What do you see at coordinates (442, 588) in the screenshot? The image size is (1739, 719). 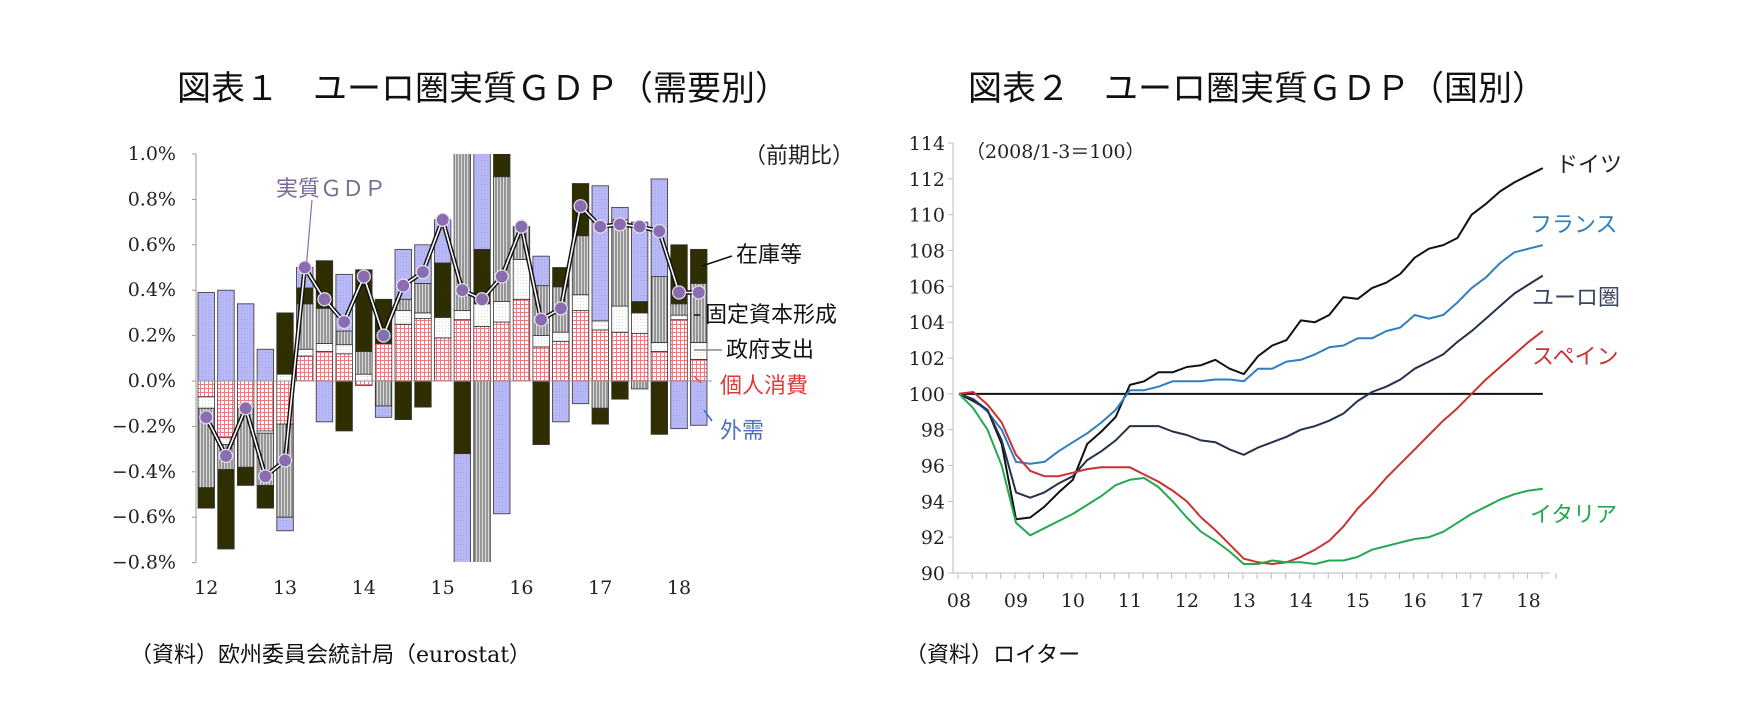 I see `chart1-x-axis: 12 13 14 15 16 17 18` at bounding box center [442, 588].